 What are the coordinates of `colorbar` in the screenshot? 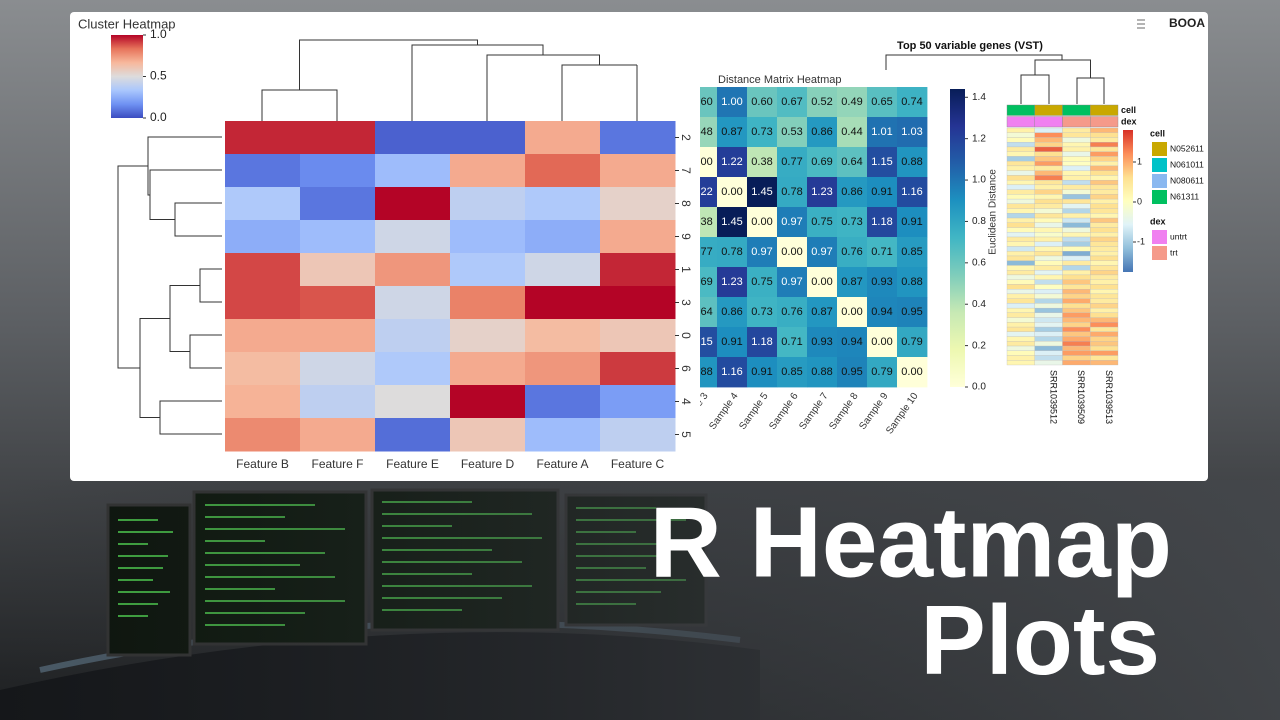 It's located at (127, 76).